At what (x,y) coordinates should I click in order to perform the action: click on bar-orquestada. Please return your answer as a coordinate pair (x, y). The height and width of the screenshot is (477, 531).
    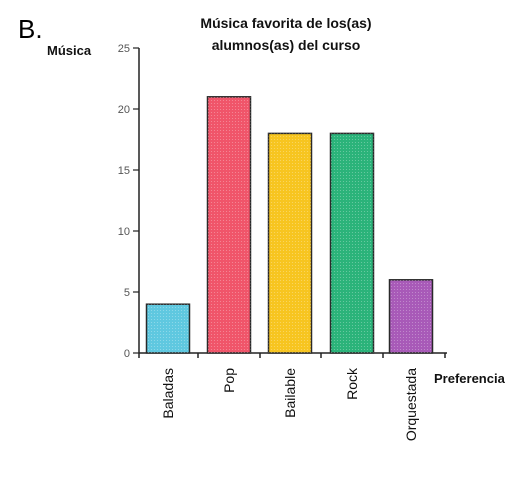
    Looking at the image, I should click on (411, 316).